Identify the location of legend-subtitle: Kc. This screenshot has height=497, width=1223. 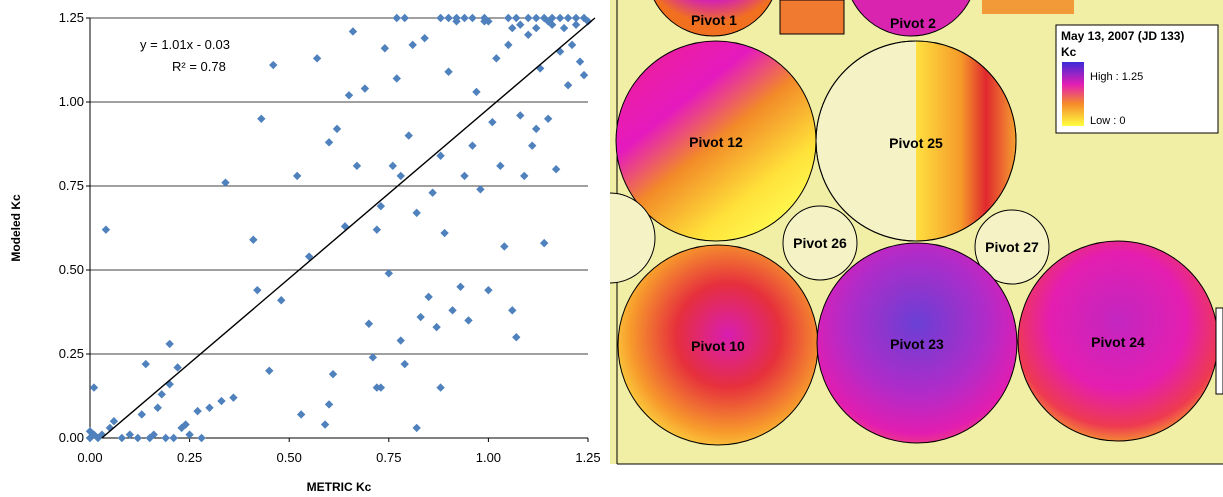
(1069, 52).